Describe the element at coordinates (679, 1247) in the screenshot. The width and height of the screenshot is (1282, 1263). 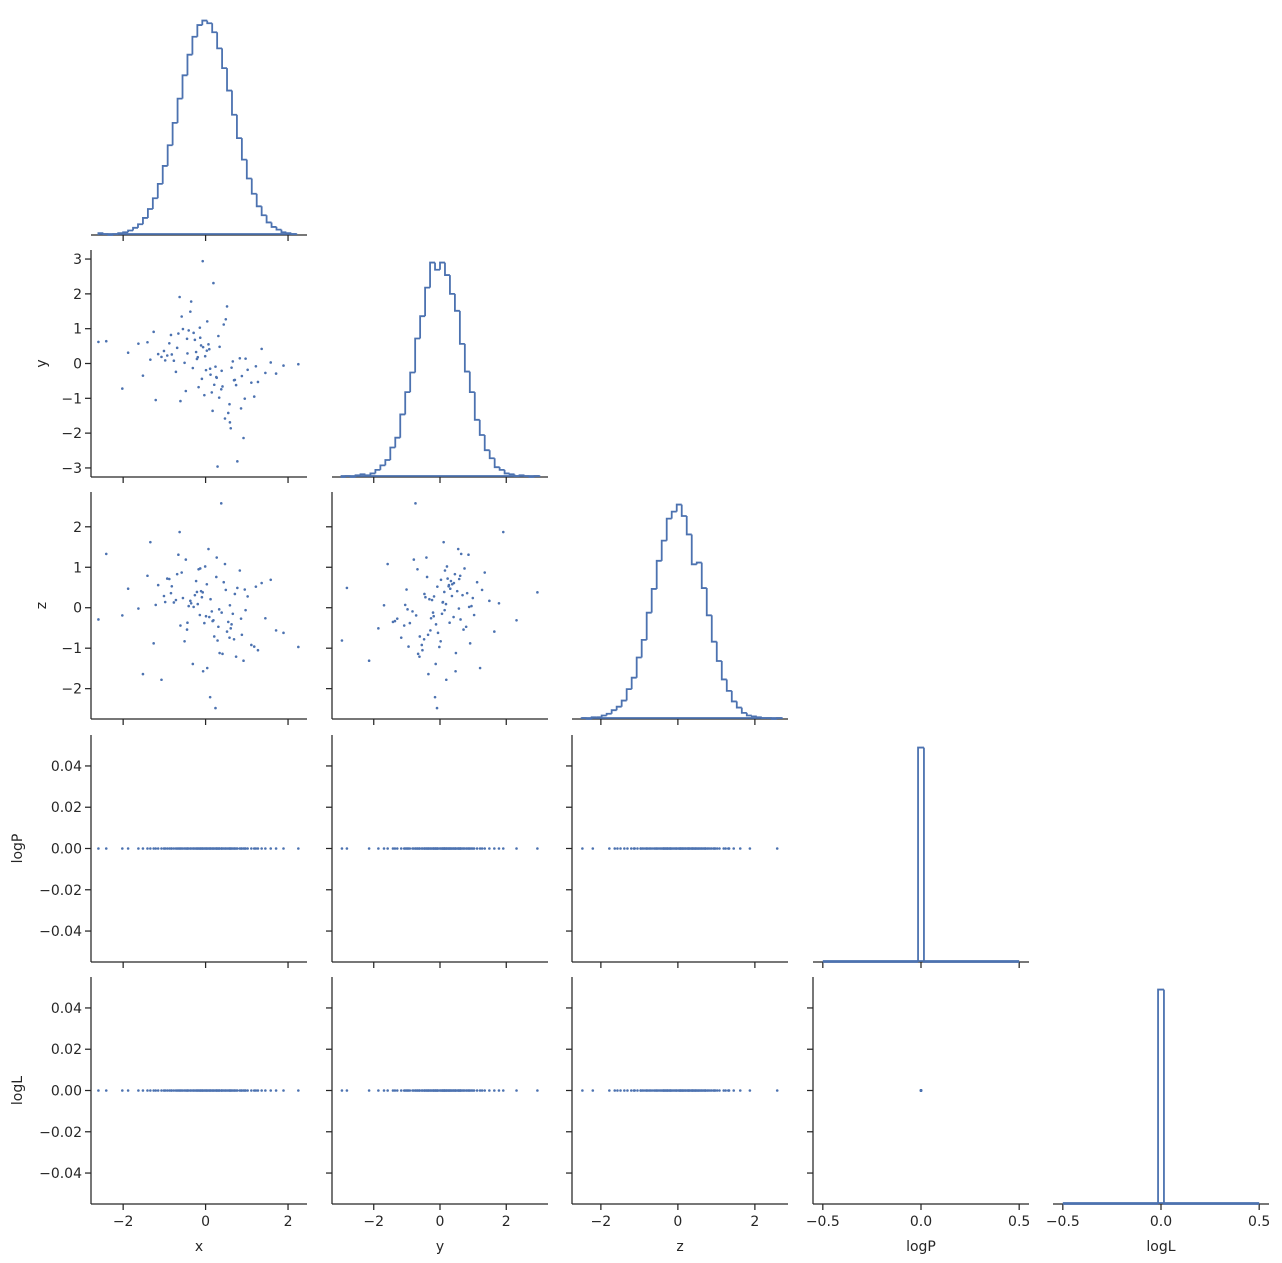
I see `x-axis-label: z` at that location.